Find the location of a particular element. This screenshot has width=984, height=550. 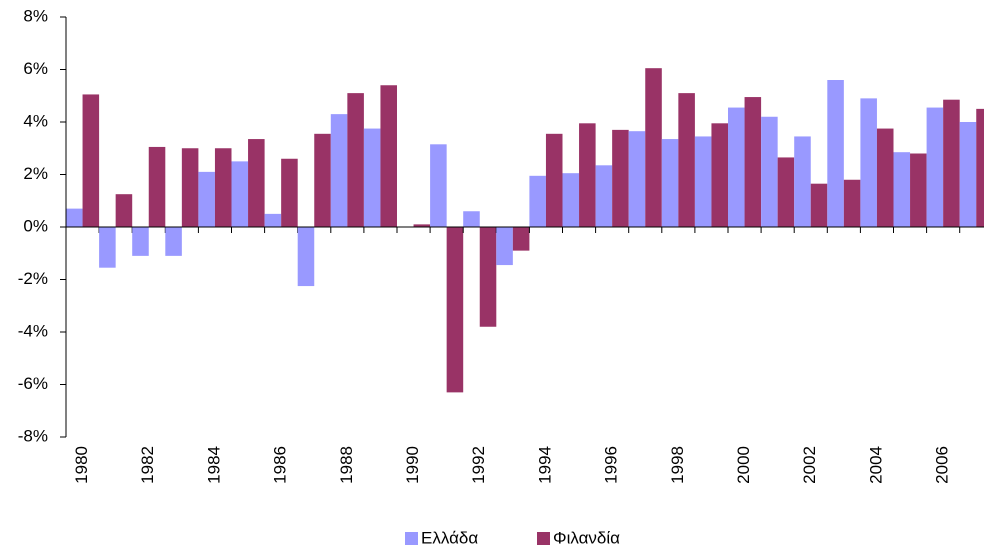

x-tick-label: 2002 is located at coordinates (809, 465).